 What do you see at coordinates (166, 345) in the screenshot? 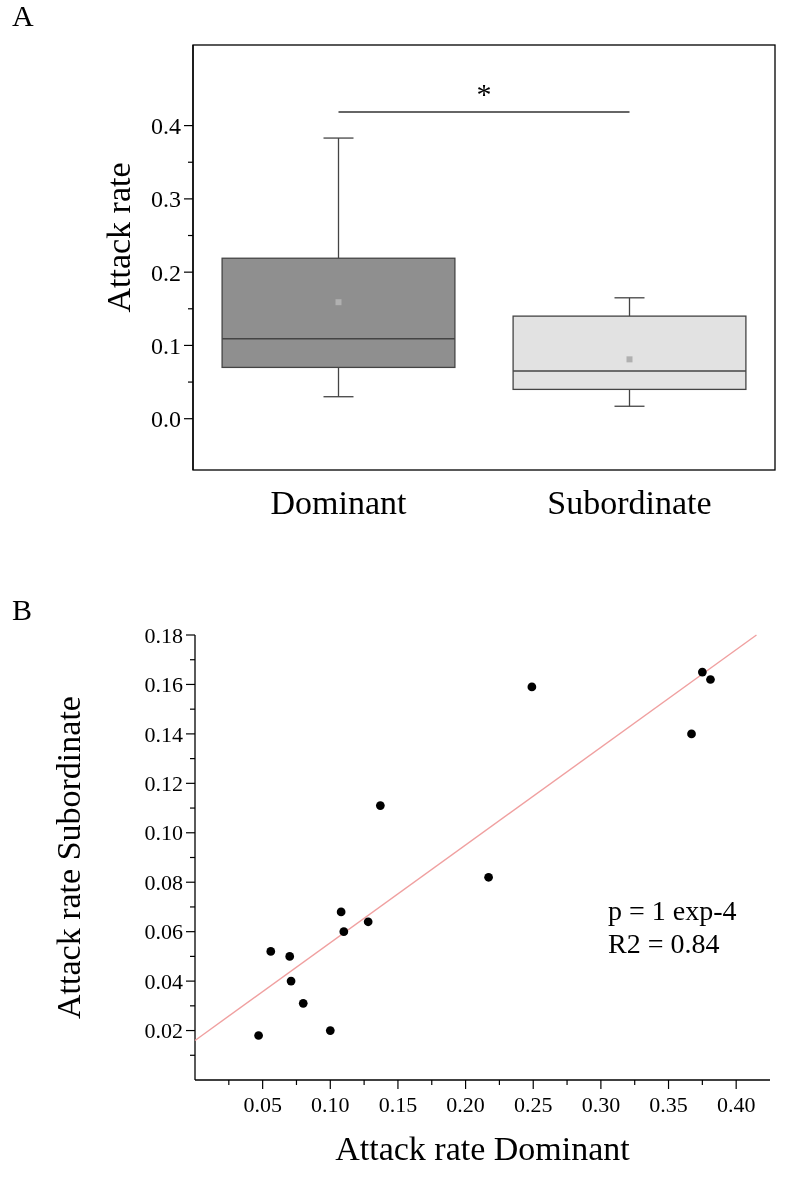
I see `y-tick-label: 0.1` at bounding box center [166, 345].